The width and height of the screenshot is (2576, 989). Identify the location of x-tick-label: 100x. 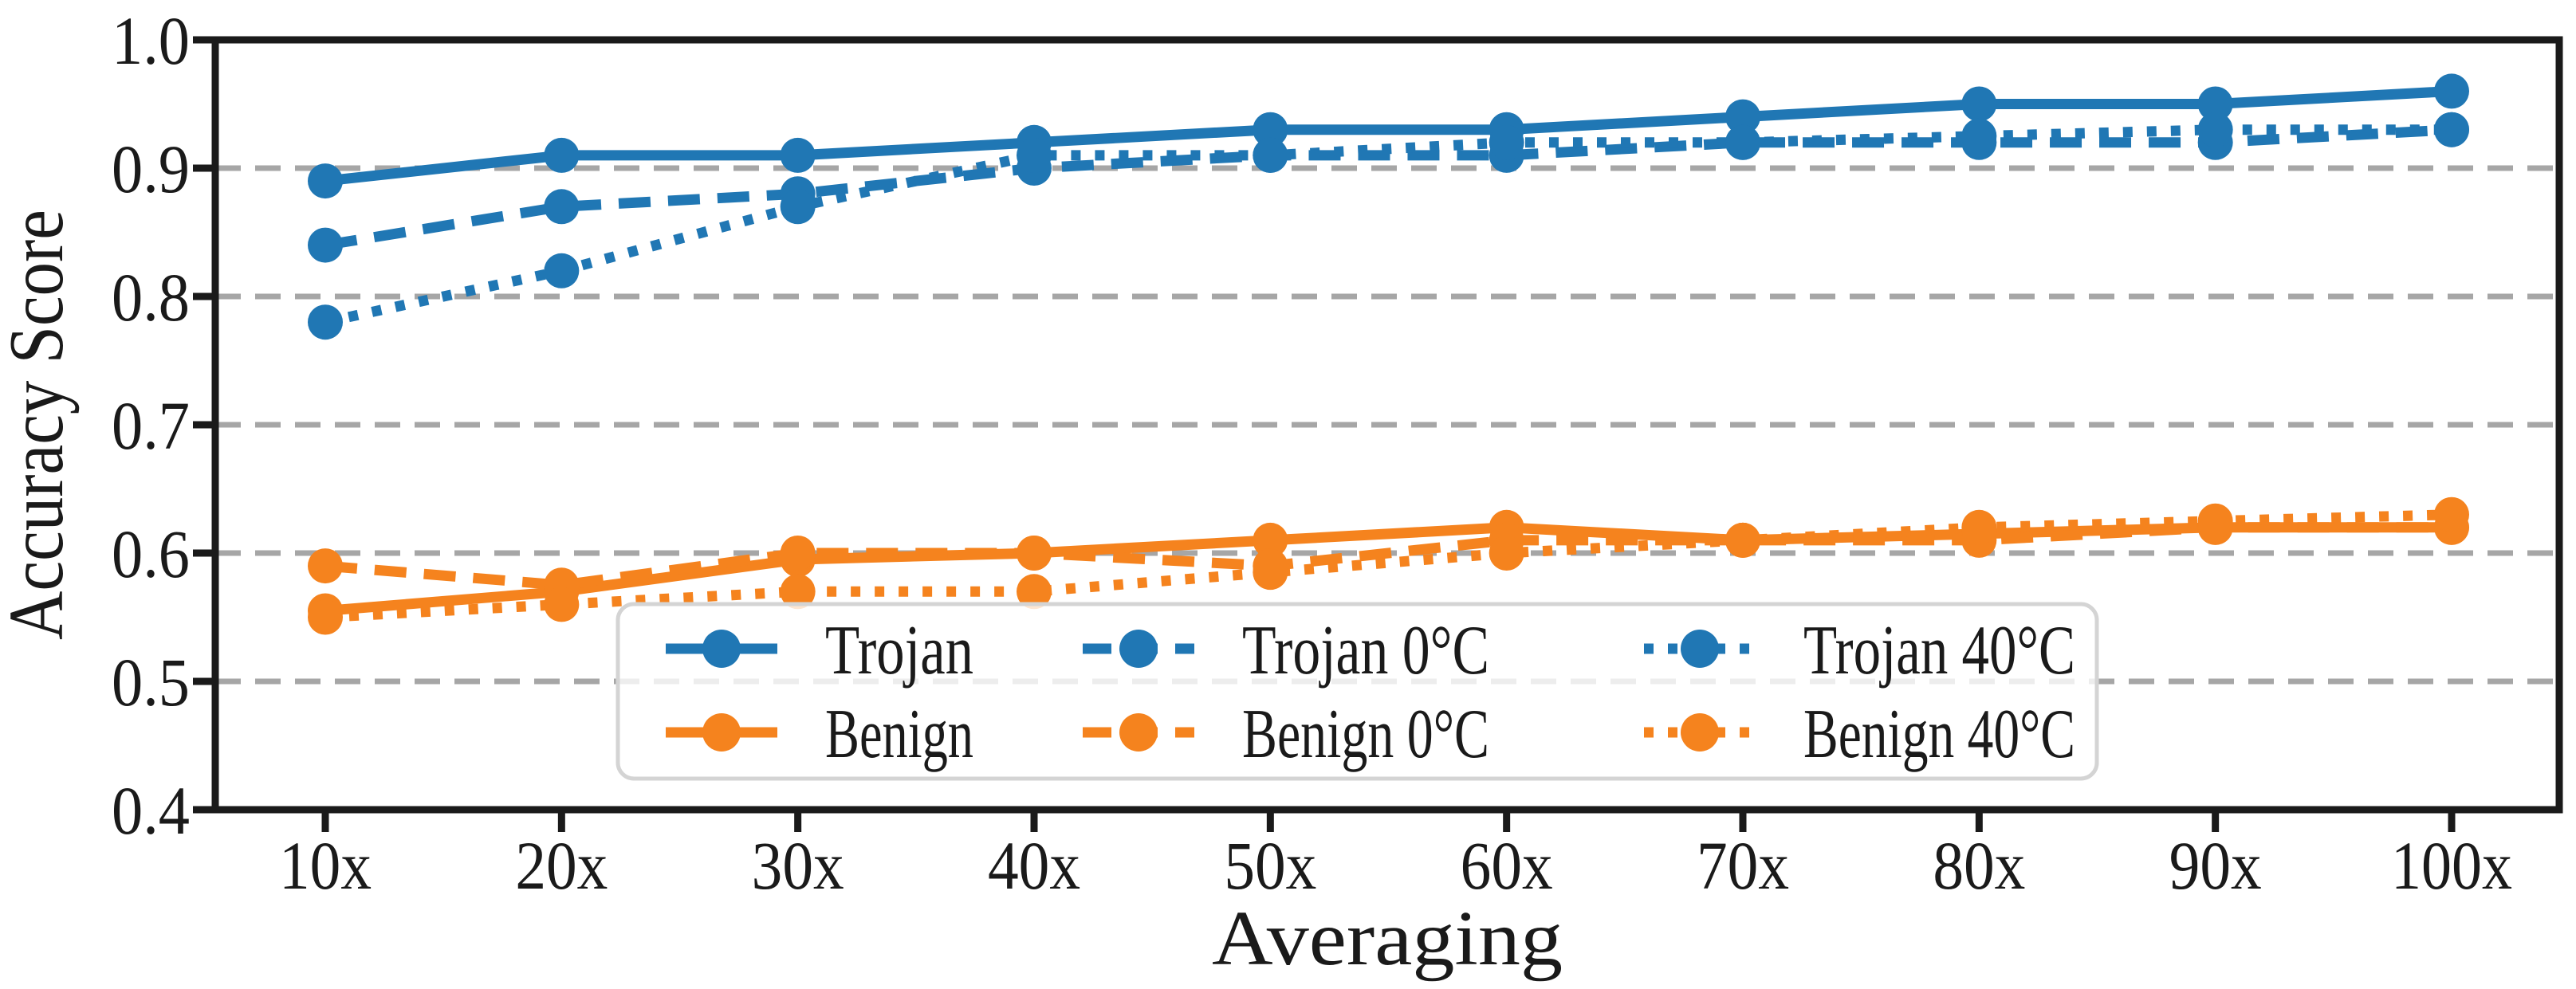
(2451, 865).